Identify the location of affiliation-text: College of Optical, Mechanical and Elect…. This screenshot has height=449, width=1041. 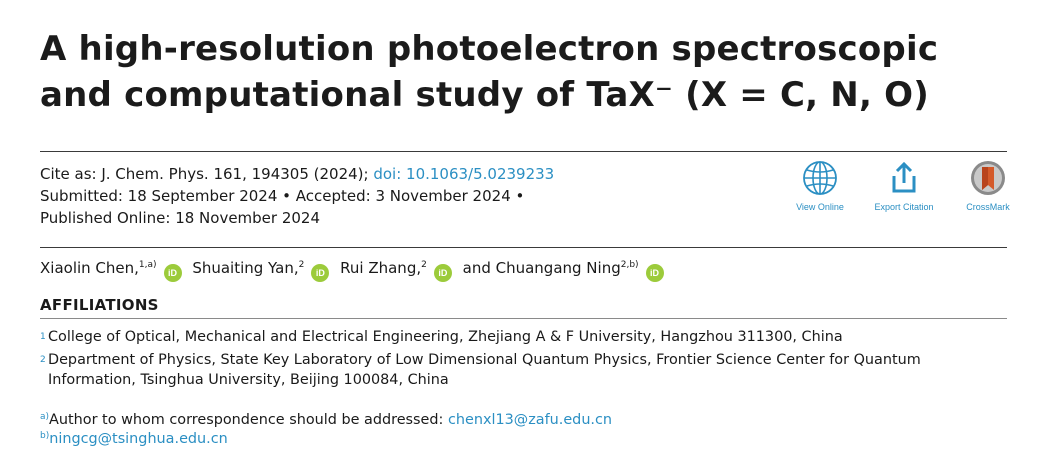
(445, 337).